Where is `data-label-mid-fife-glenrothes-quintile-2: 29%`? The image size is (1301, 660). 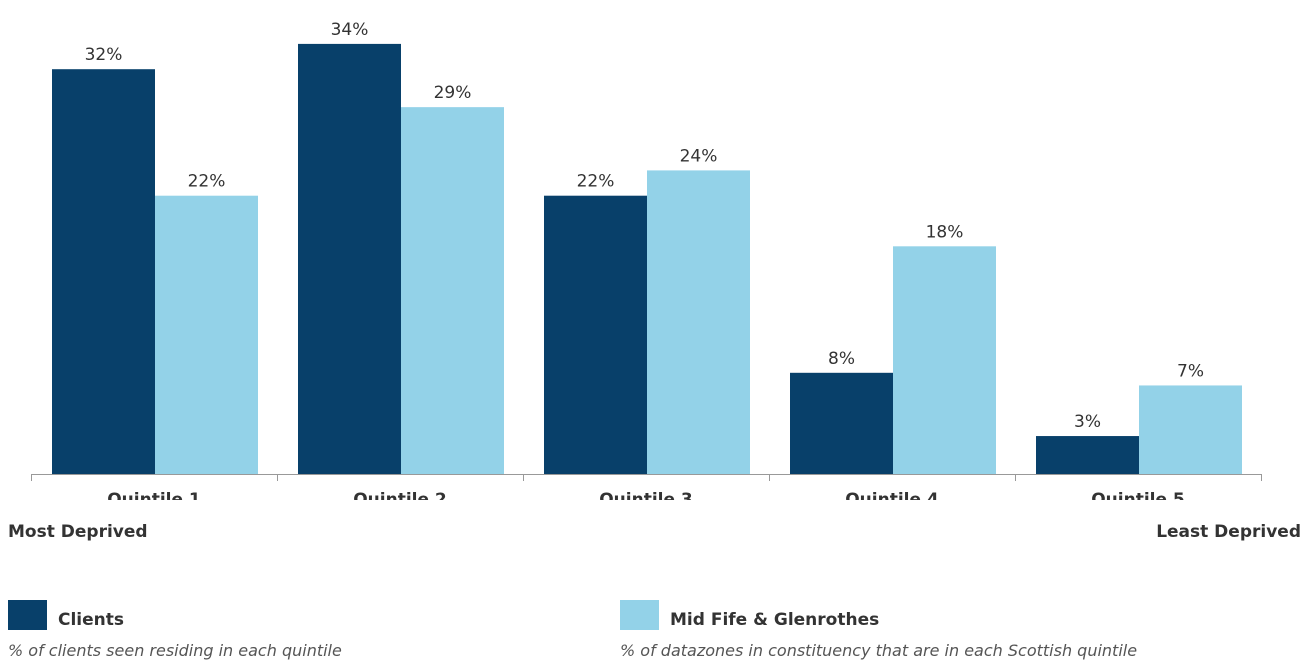 data-label-mid-fife-glenrothes-quintile-2: 29% is located at coordinates (453, 93).